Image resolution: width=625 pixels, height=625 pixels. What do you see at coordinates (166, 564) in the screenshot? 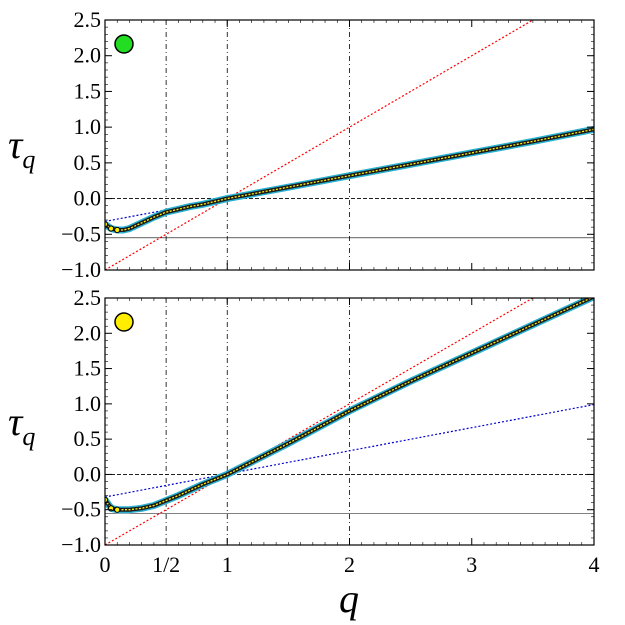
I see `x-tick-label: 1/2` at bounding box center [166, 564].